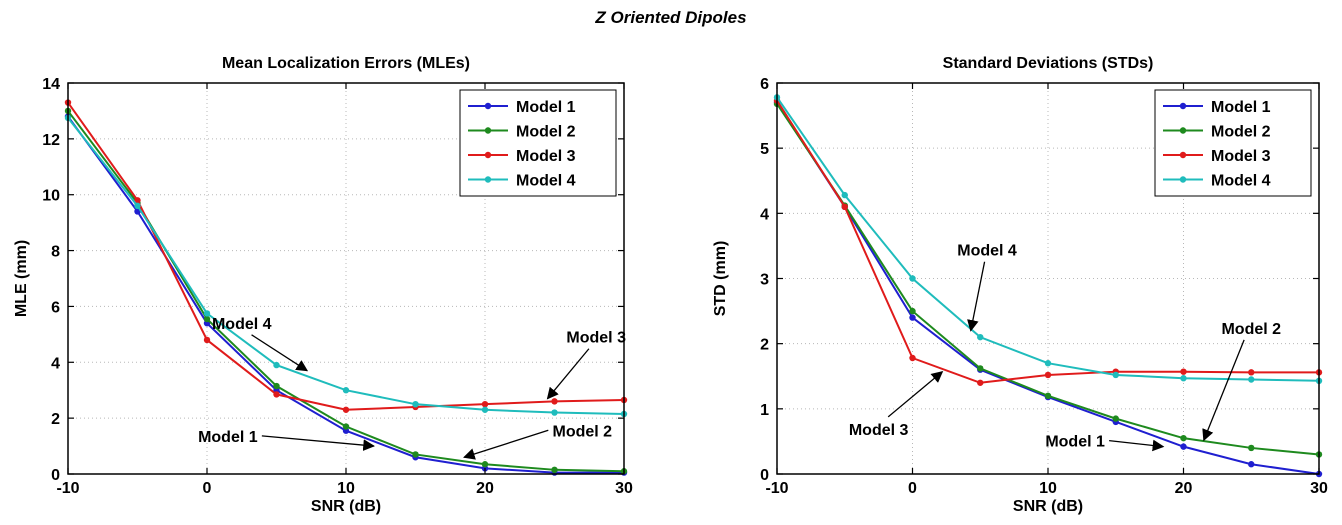 The image size is (1342, 525). Describe the element at coordinates (55, 252) in the screenshot. I see `y-tick-label: 8` at that location.